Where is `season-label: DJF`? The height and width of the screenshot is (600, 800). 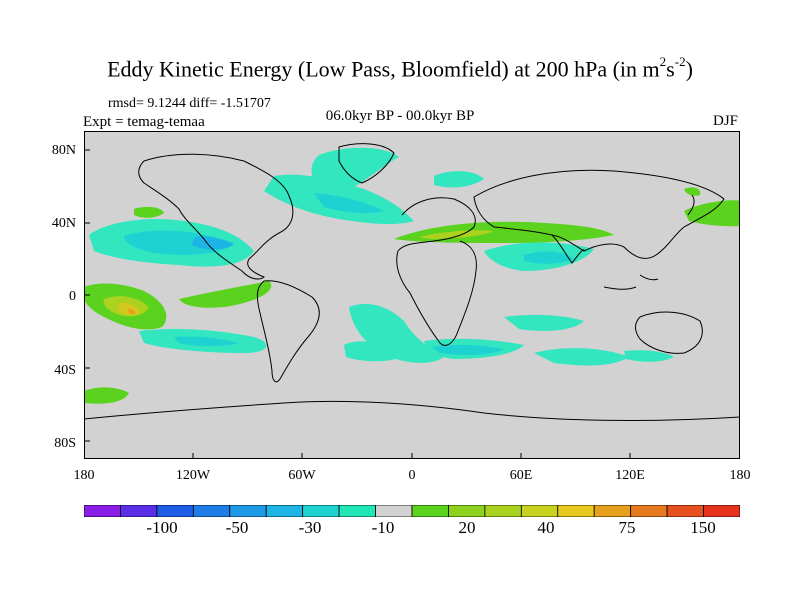
season-label: DJF is located at coordinates (725, 121).